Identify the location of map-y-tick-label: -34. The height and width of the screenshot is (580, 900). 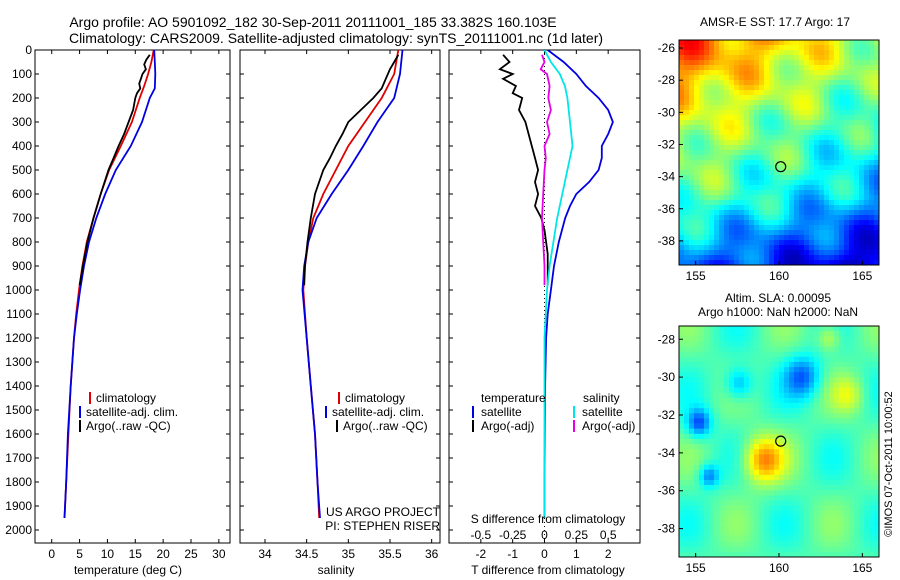
(667, 453).